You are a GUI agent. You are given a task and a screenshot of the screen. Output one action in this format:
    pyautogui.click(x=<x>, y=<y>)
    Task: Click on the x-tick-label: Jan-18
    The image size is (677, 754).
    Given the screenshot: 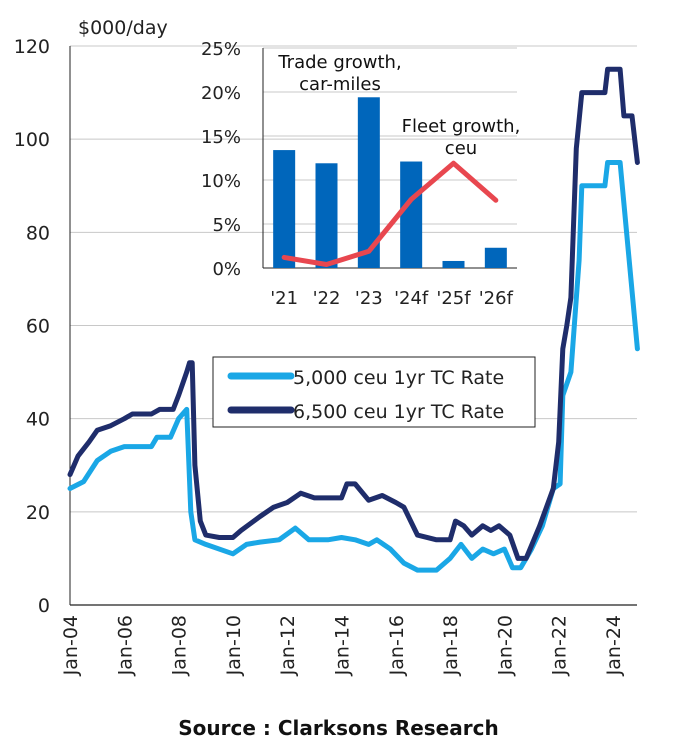 What is the action you would take?
    pyautogui.click(x=451, y=645)
    